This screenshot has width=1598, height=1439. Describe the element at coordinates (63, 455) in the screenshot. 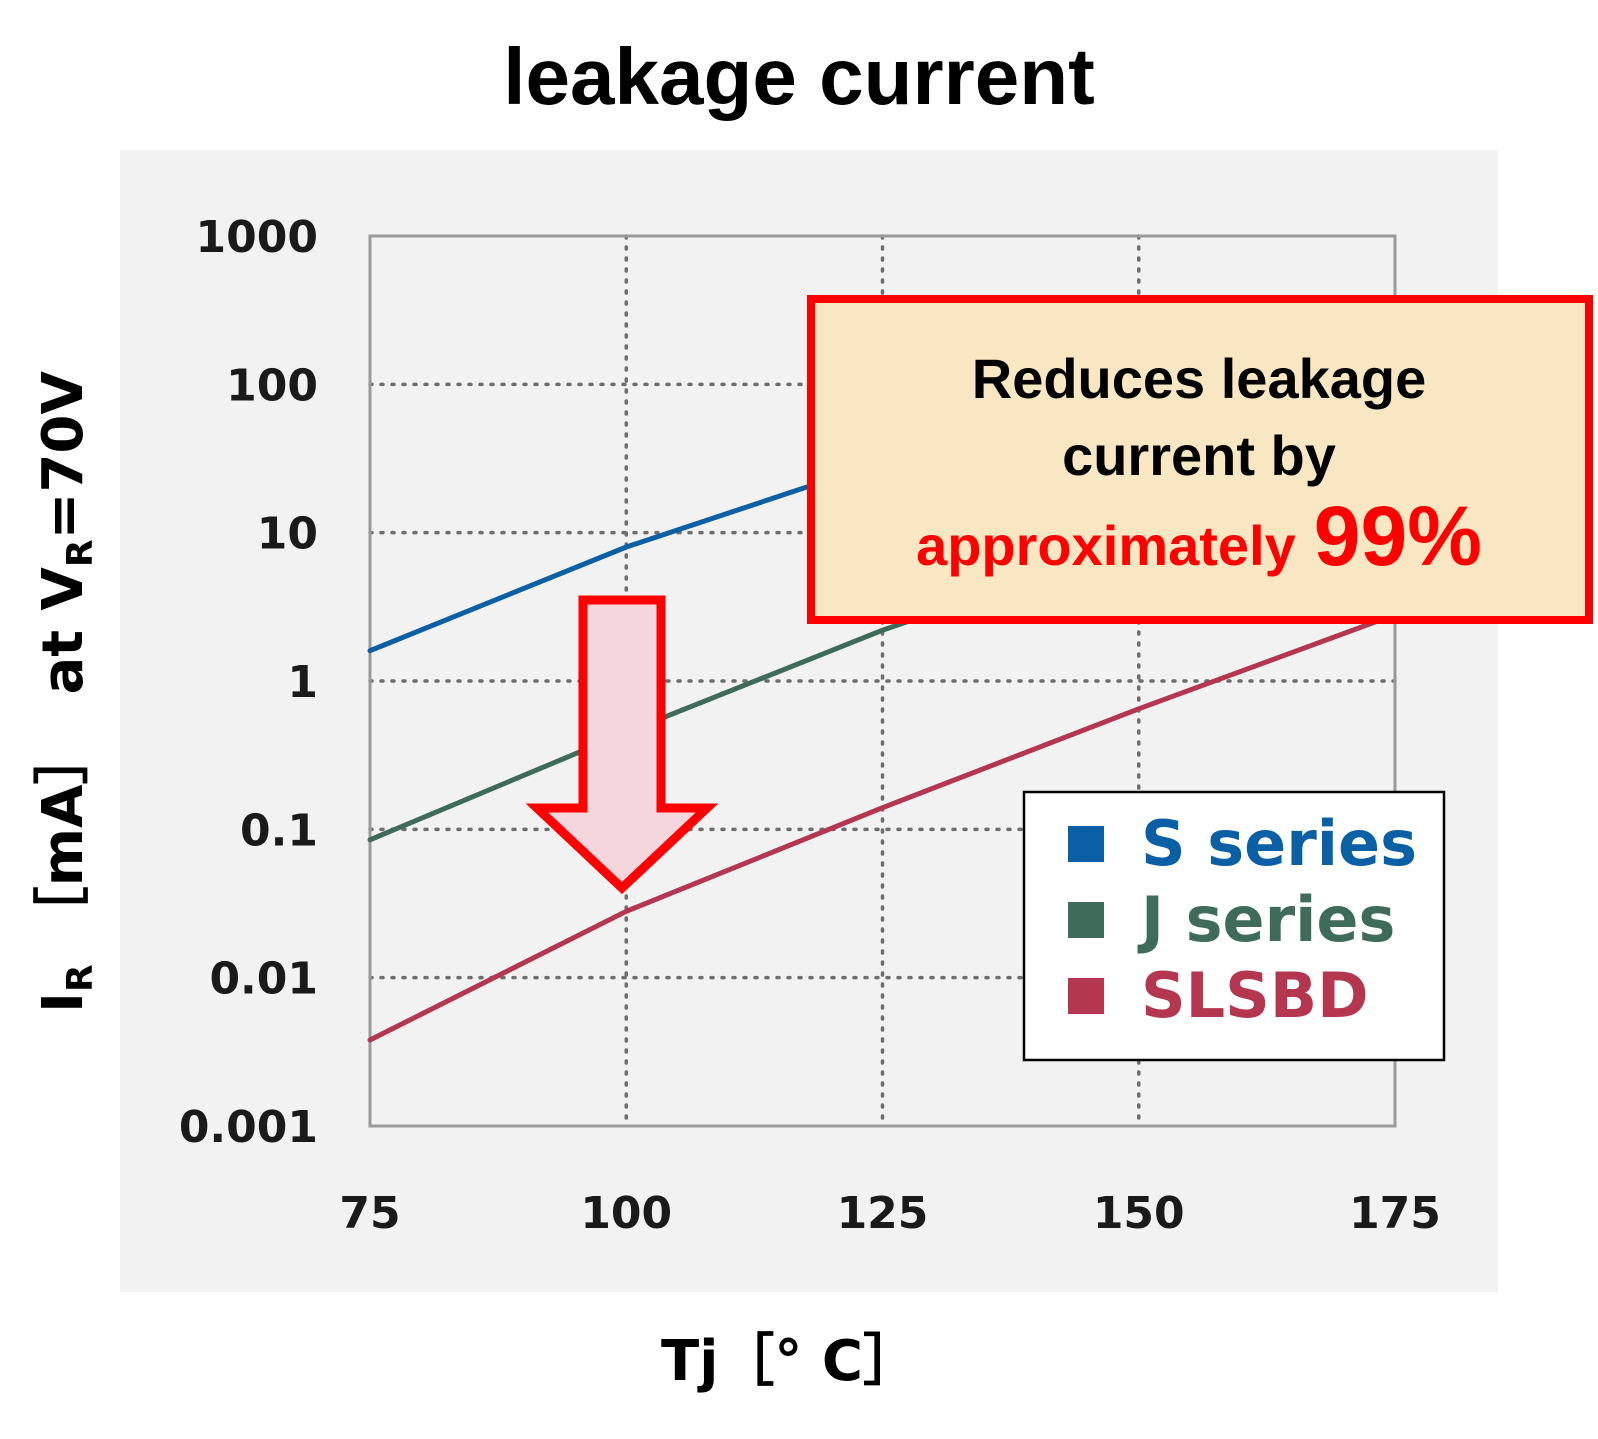

I see `y-axis-label-at-suffix: =70V` at that location.